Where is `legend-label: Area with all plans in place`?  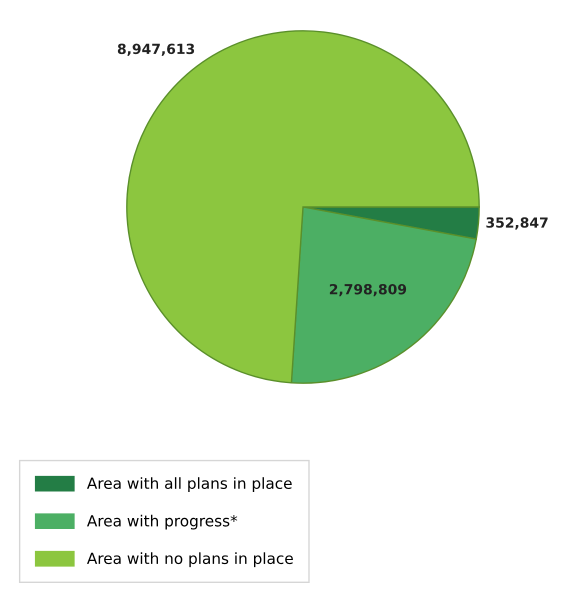 legend-label: Area with all plans in place is located at coordinates (189, 484).